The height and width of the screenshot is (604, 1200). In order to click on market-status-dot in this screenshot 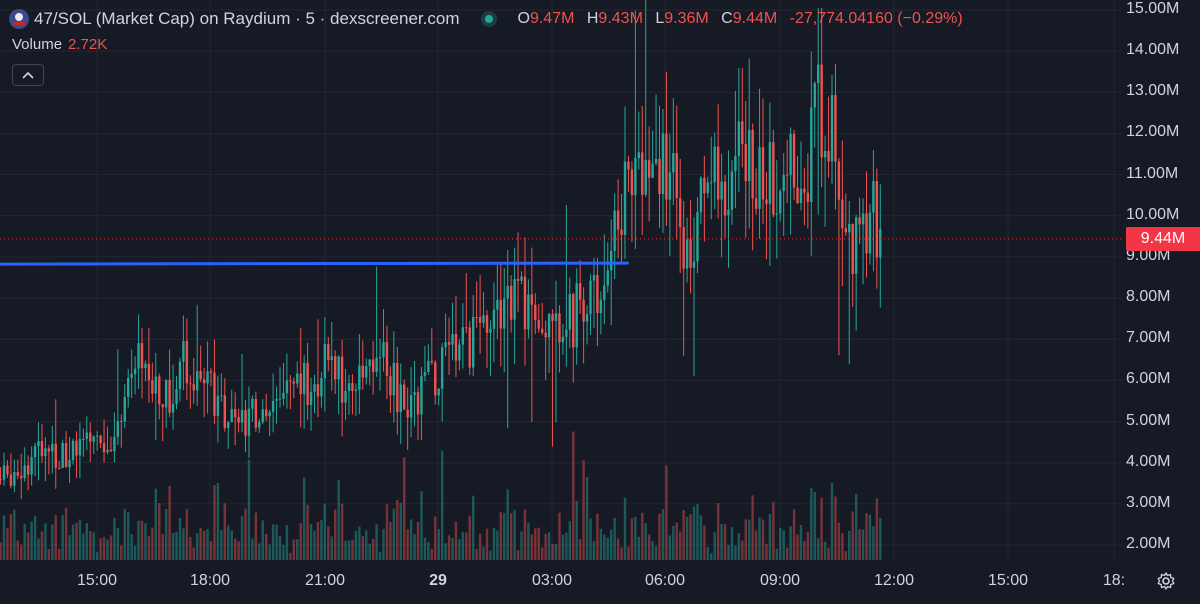, I will do `click(489, 19)`.